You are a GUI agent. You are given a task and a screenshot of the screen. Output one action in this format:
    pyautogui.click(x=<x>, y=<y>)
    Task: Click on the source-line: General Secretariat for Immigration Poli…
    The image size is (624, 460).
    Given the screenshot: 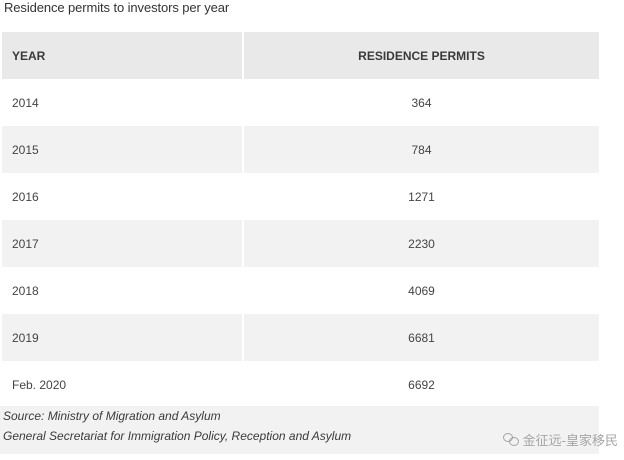 What is the action you would take?
    pyautogui.click(x=177, y=436)
    